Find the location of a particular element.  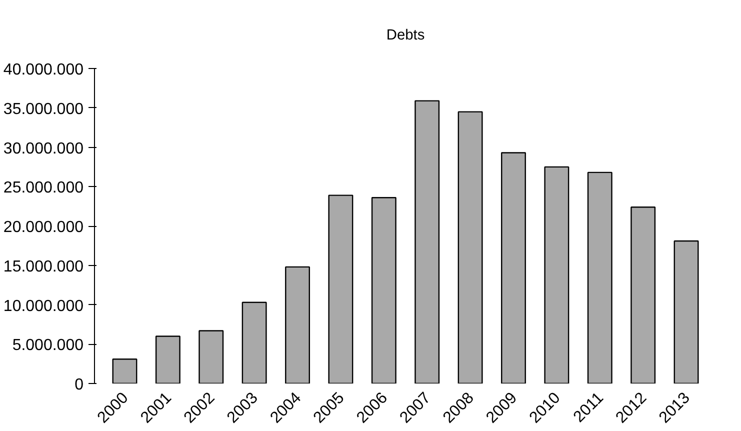

y-tick-label: 10.000.000 is located at coordinates (43, 306).